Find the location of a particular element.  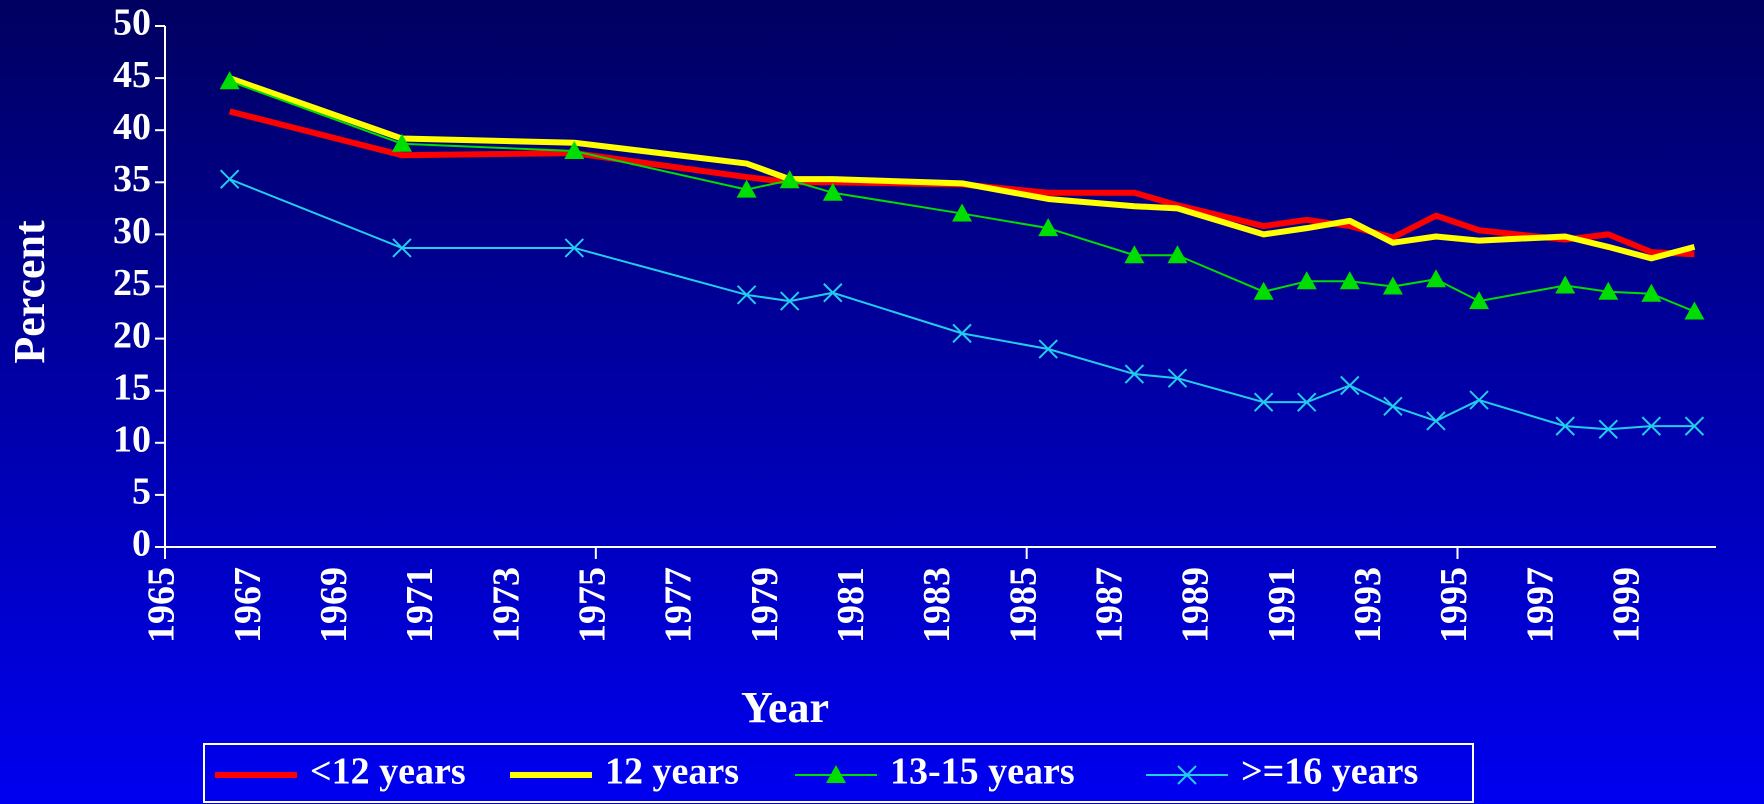

y-tick-label: 25 is located at coordinates (132, 283).